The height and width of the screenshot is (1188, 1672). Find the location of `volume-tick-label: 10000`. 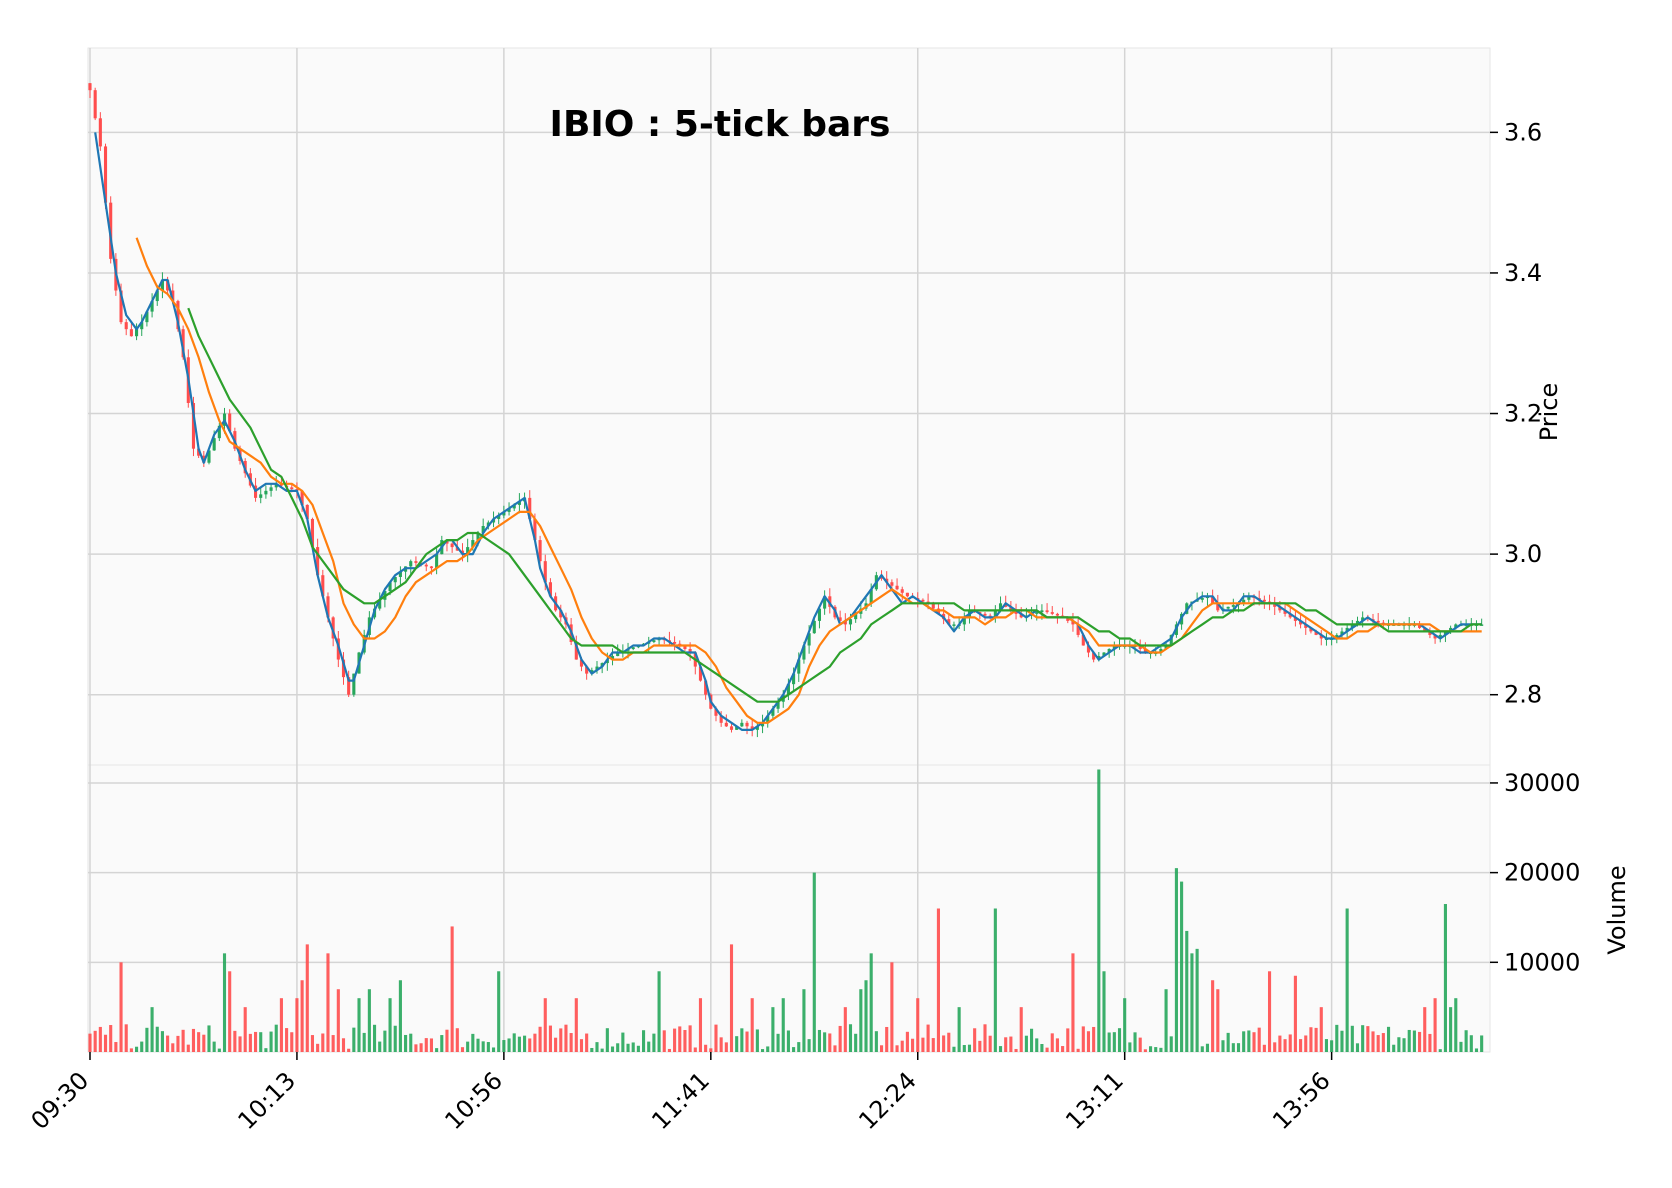

volume-tick-label: 10000 is located at coordinates (1542, 962).